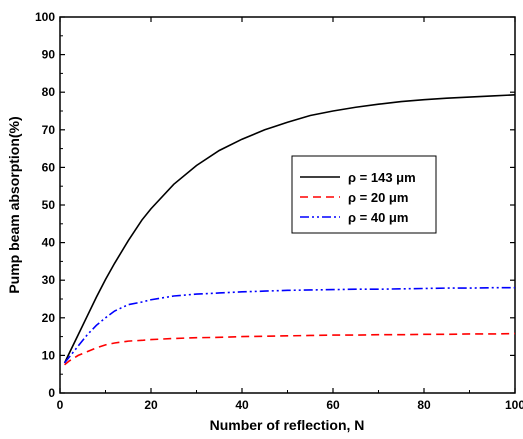 This screenshot has height=439, width=523. I want to click on x-tick-label: 60, so click(333, 405).